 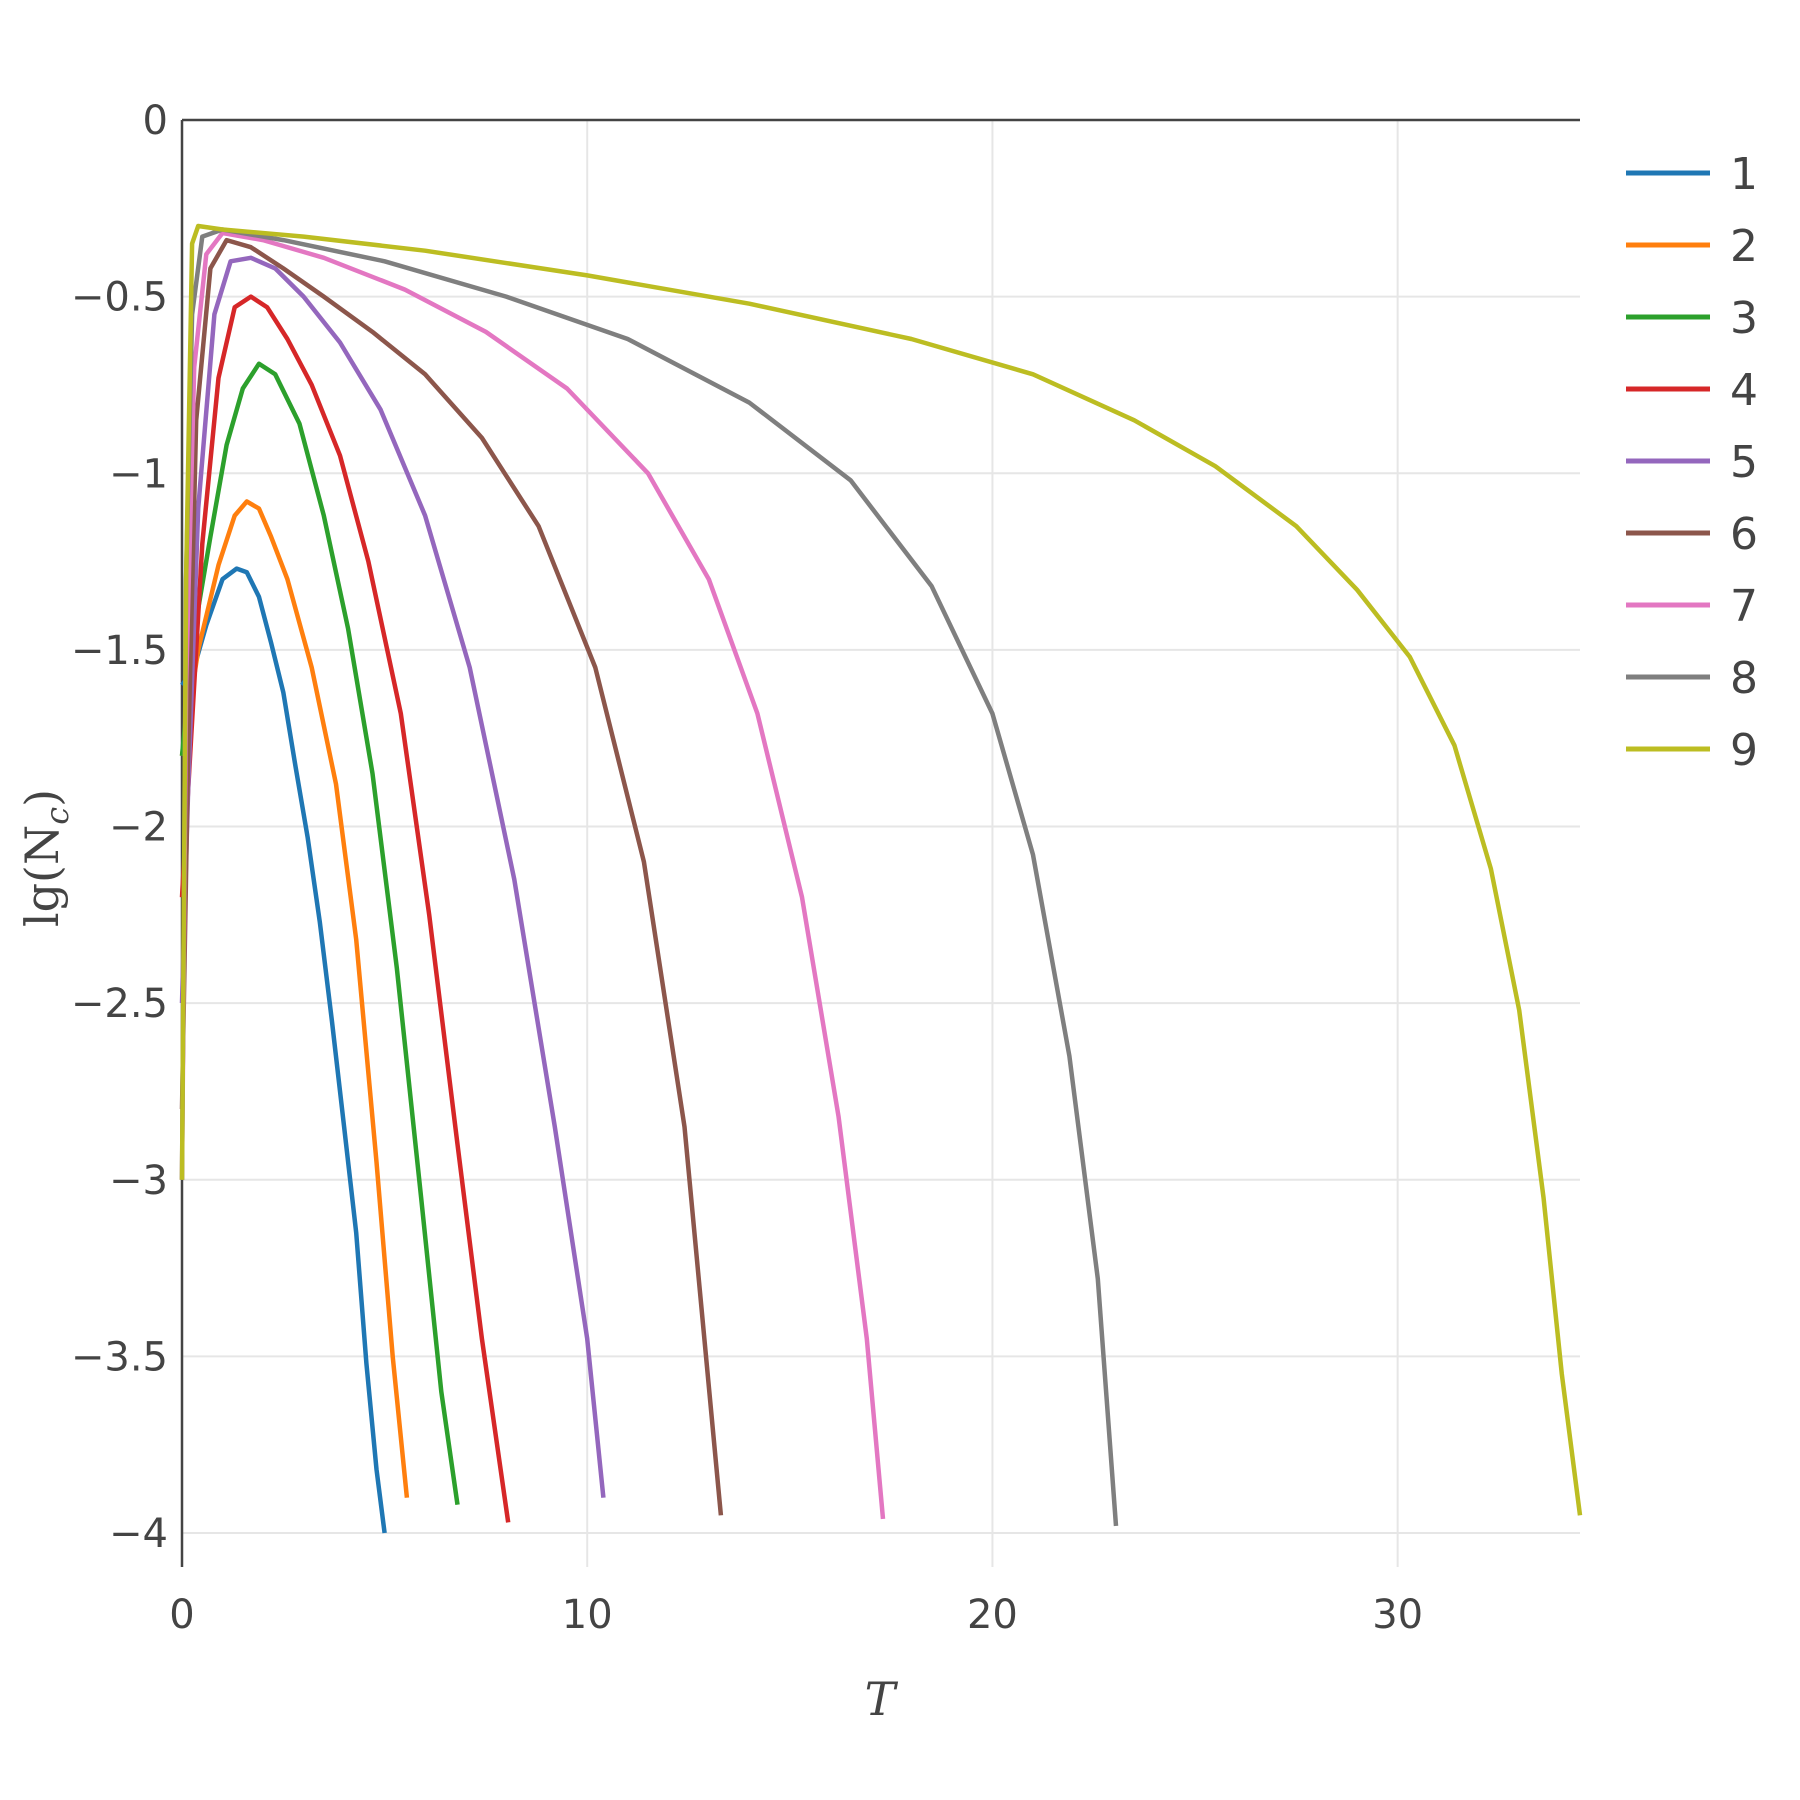 I want to click on y-axis-title: lg(Nc), so click(x=45, y=858).